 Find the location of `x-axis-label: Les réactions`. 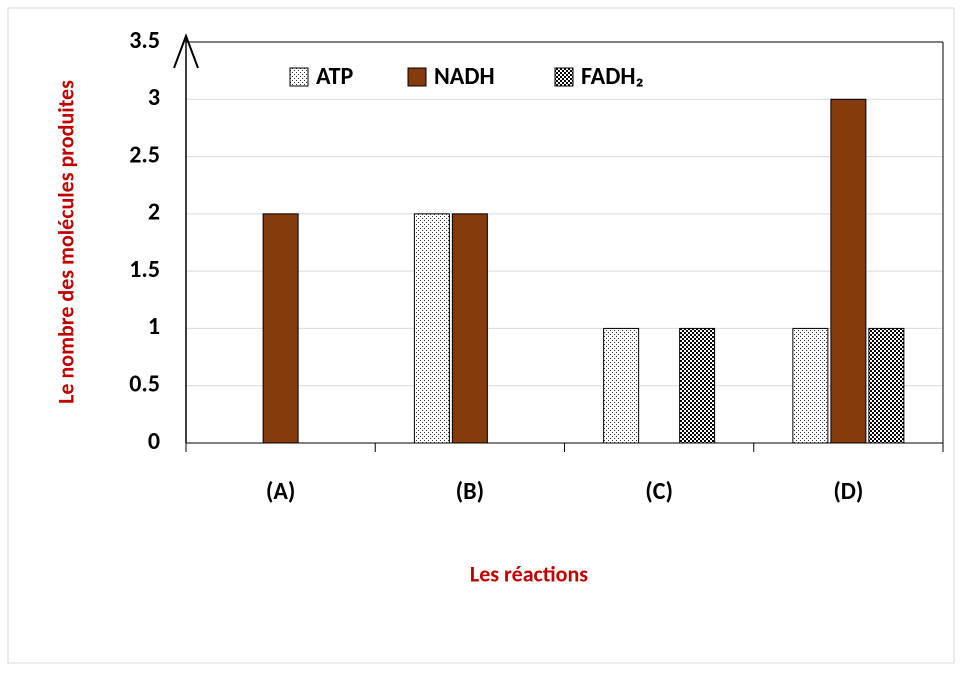

x-axis-label: Les réactions is located at coordinates (529, 573).